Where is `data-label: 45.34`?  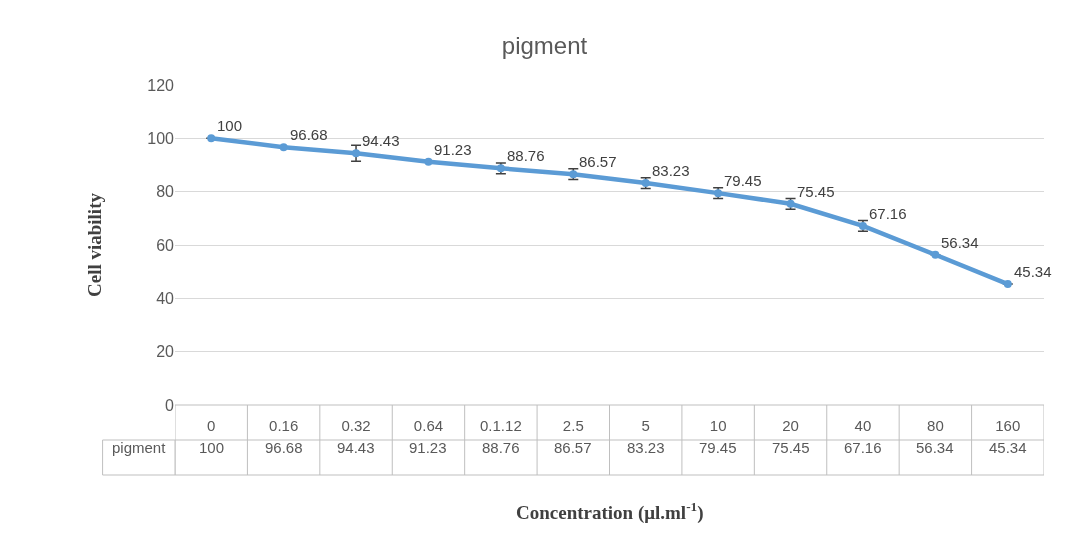 data-label: 45.34 is located at coordinates (1008, 447).